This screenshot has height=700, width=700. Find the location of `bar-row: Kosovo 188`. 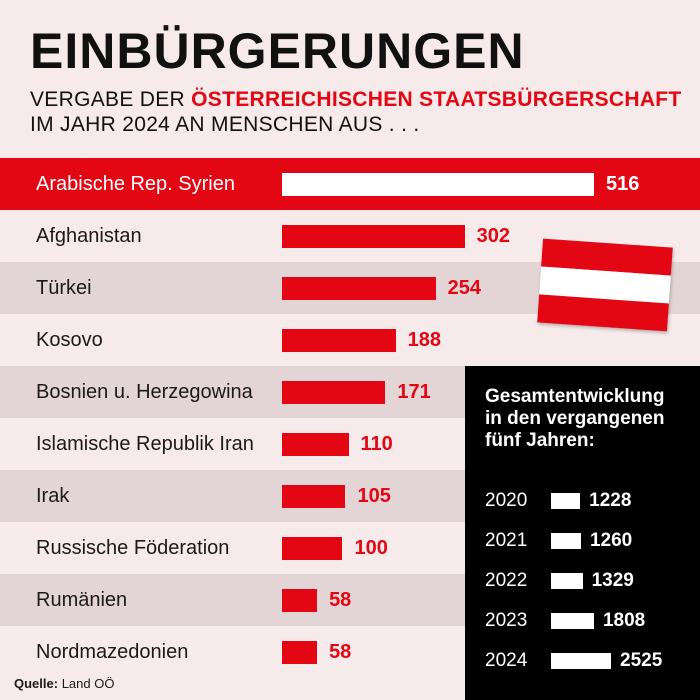

bar-row: Kosovo 188 is located at coordinates (350, 340).